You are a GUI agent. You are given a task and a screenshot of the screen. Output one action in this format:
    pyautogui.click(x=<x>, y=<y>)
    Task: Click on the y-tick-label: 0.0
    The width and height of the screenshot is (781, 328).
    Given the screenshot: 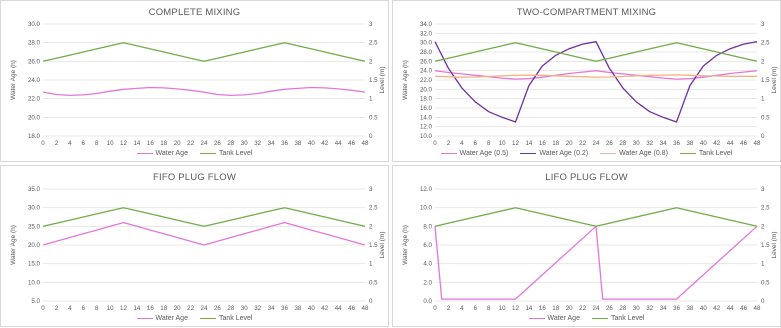 What is the action you would take?
    pyautogui.click(x=427, y=301)
    